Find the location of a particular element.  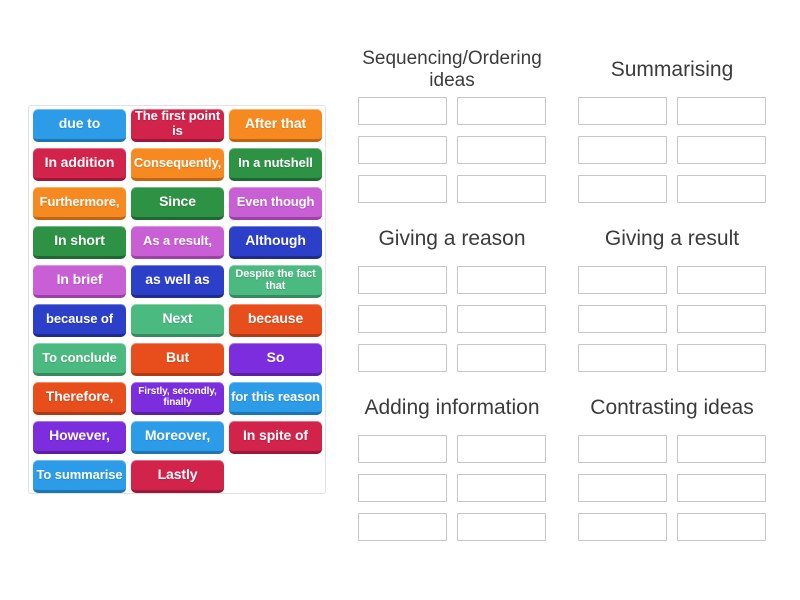

category-title: Contrasting ideas is located at coordinates (672, 407).